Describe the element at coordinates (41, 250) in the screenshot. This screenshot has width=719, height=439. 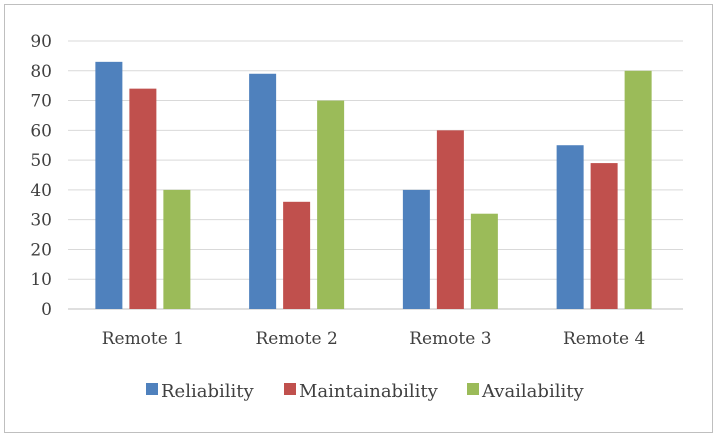
I see `y-tick-label: 20` at that location.